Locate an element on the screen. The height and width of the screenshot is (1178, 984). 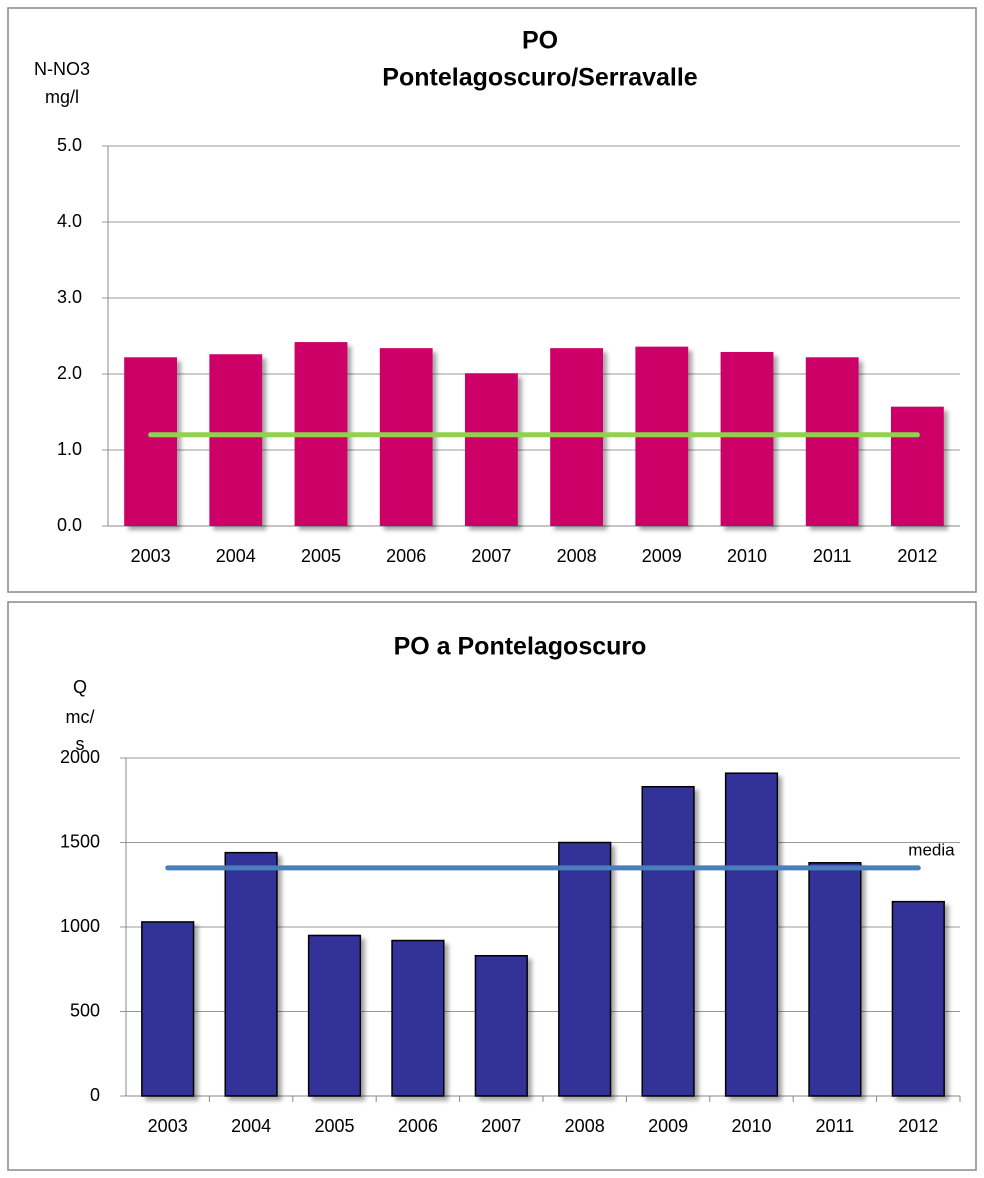
y-axis-label: s is located at coordinates (80, 744).